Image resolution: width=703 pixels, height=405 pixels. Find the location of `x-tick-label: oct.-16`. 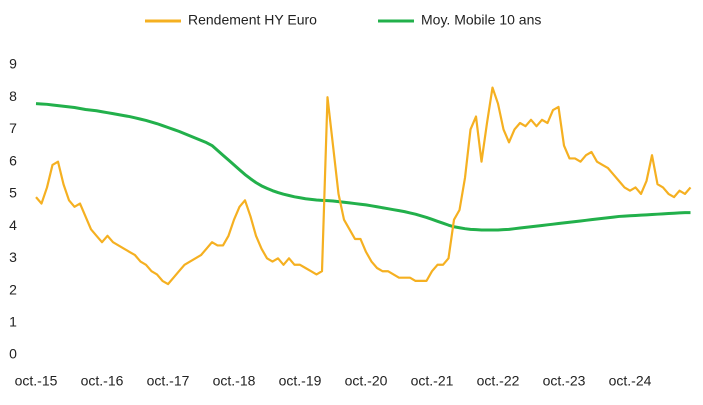

x-tick-label: oct.-16 is located at coordinates (102, 381).